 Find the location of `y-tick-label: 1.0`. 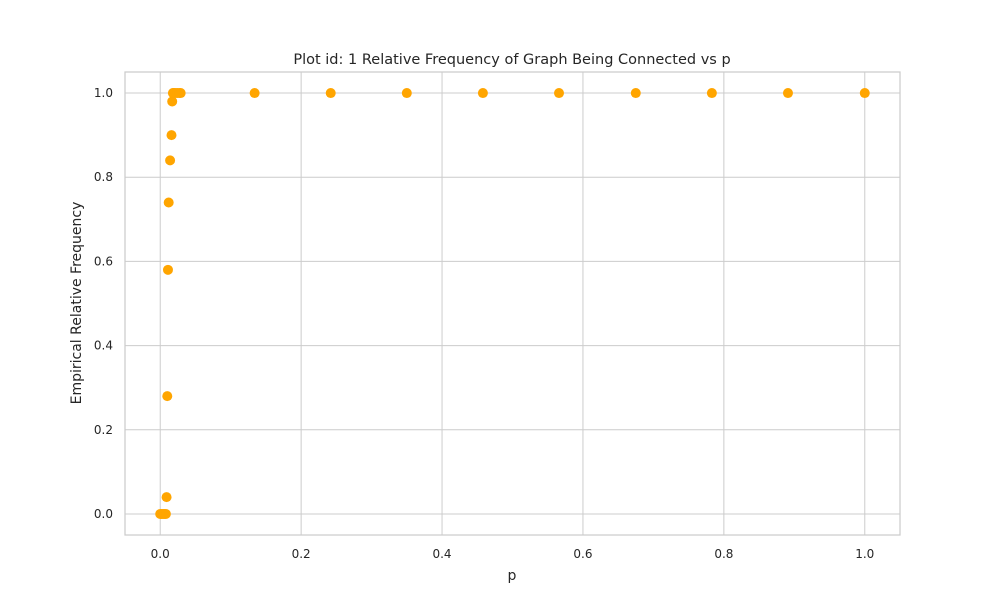

y-tick-label: 1.0 is located at coordinates (103, 93).